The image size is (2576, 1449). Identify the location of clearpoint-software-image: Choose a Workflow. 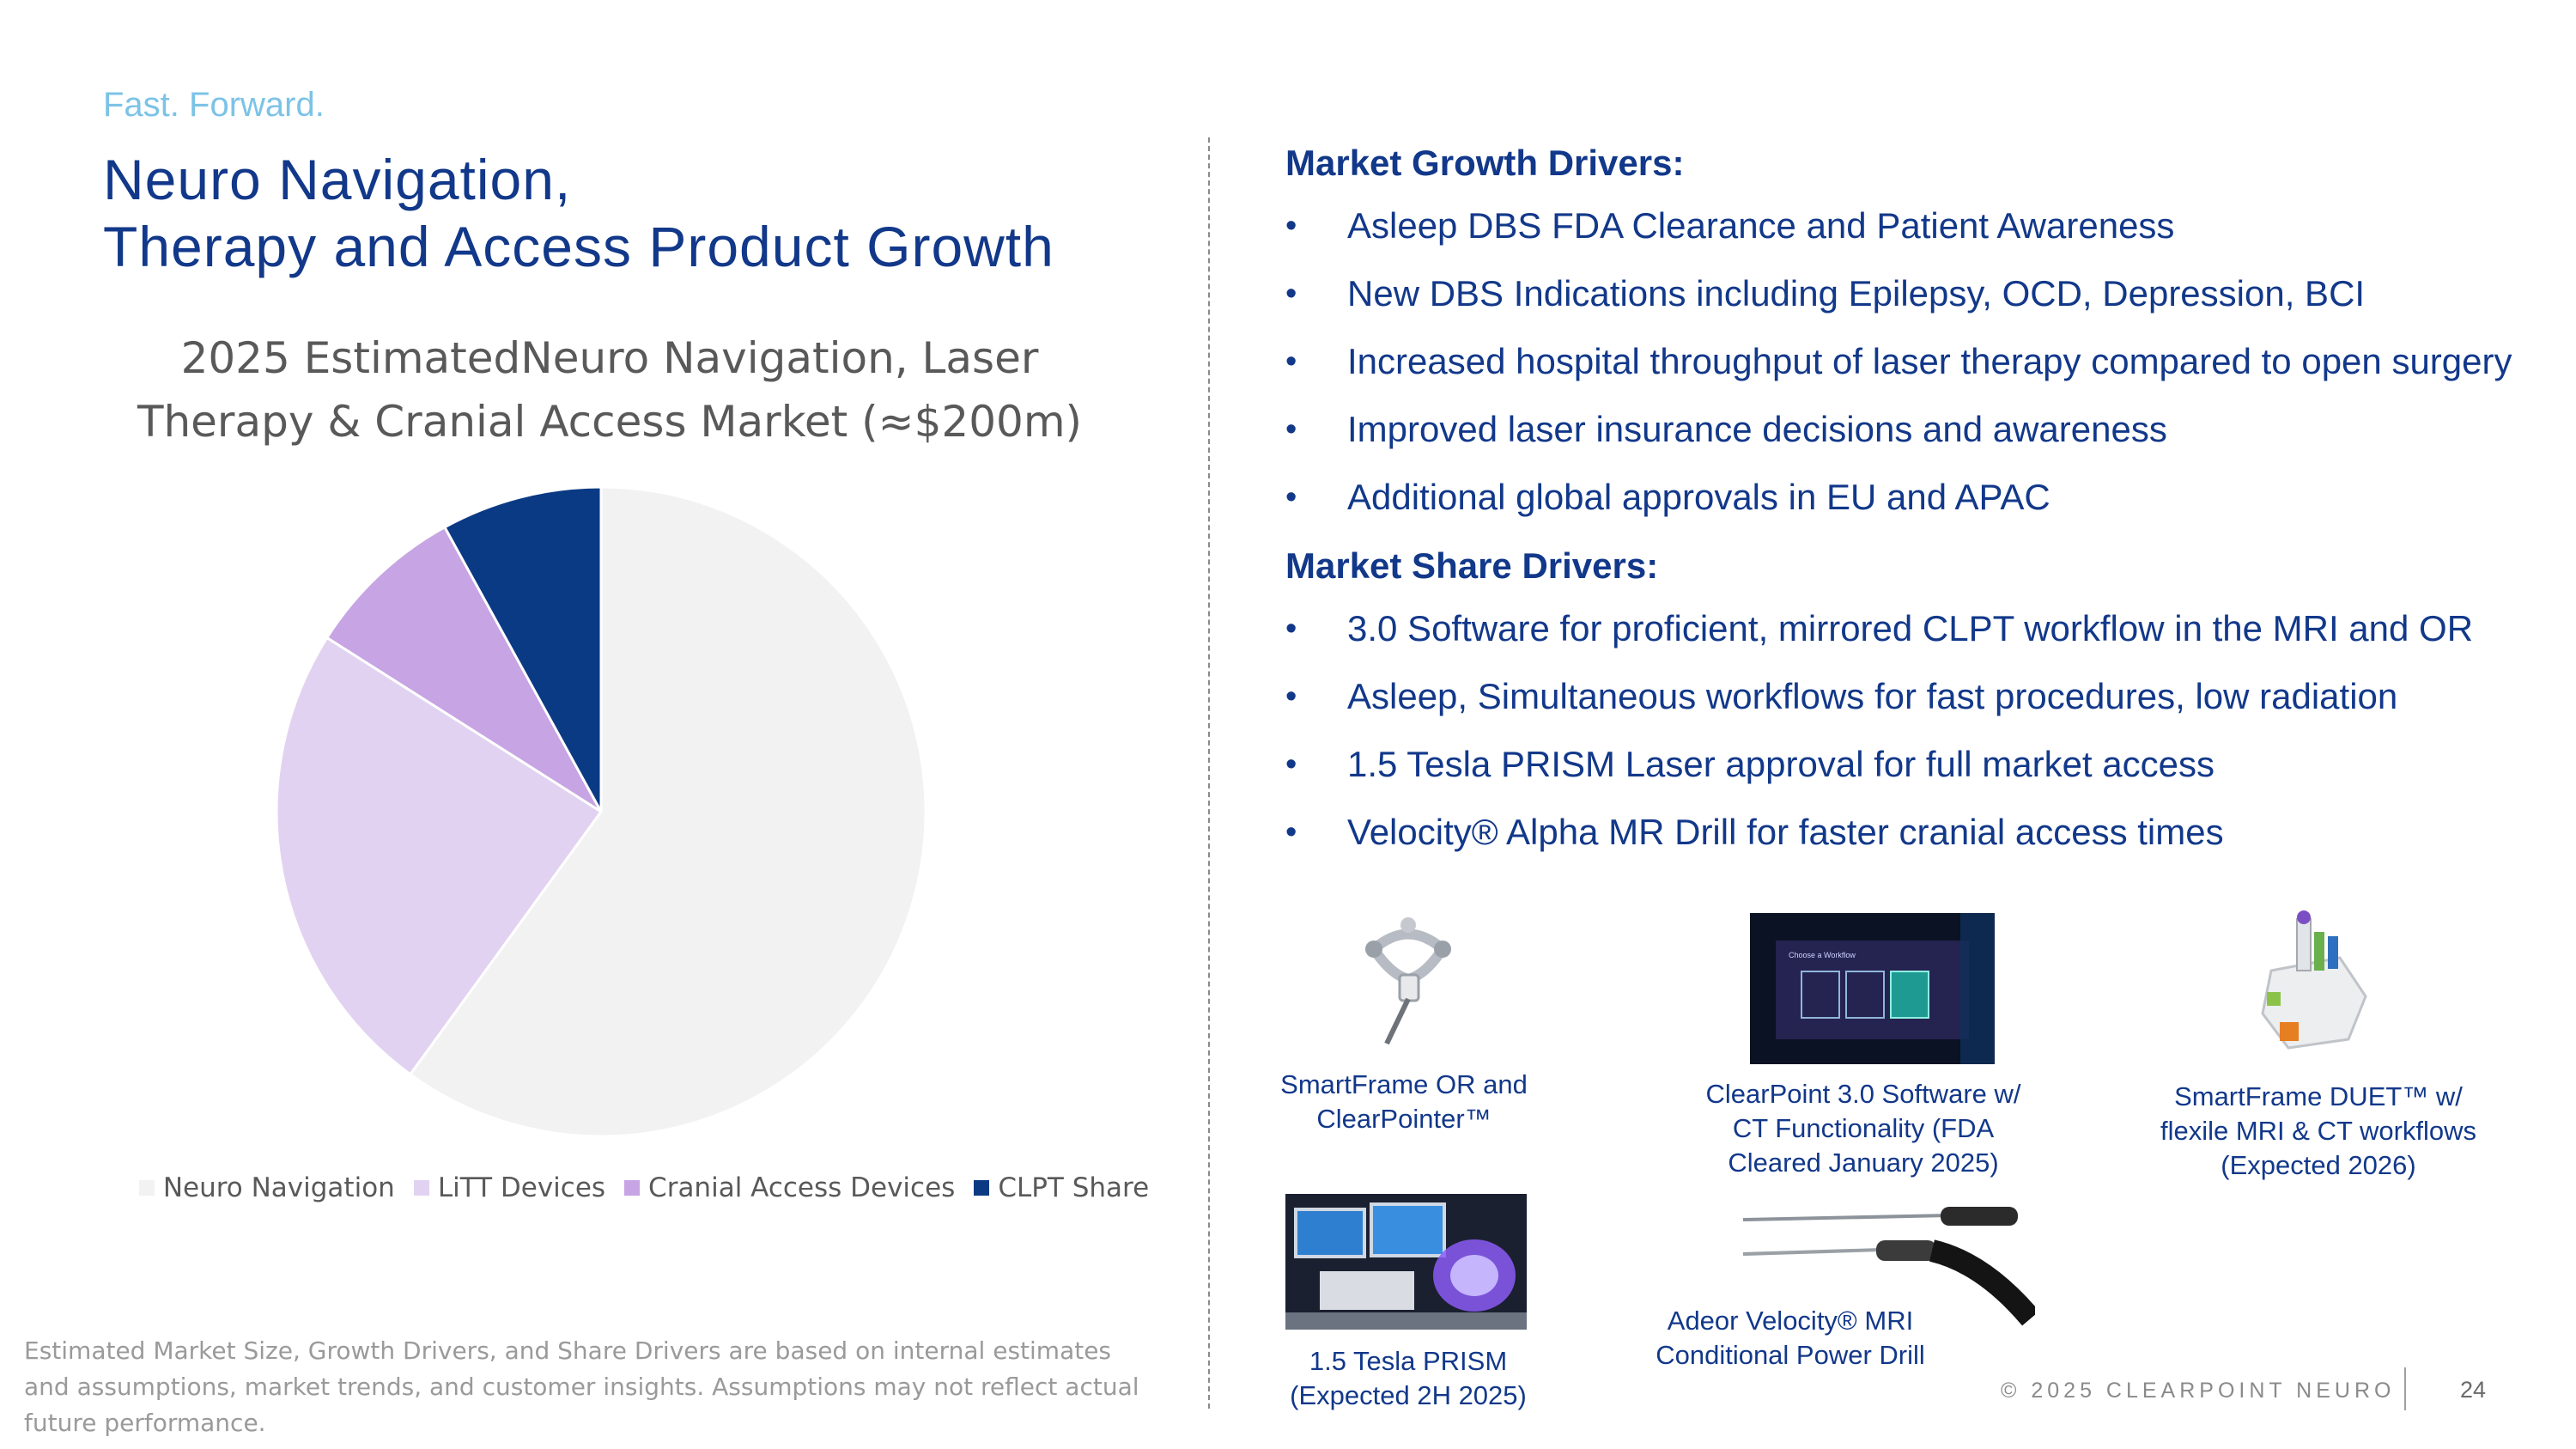
(1872, 988).